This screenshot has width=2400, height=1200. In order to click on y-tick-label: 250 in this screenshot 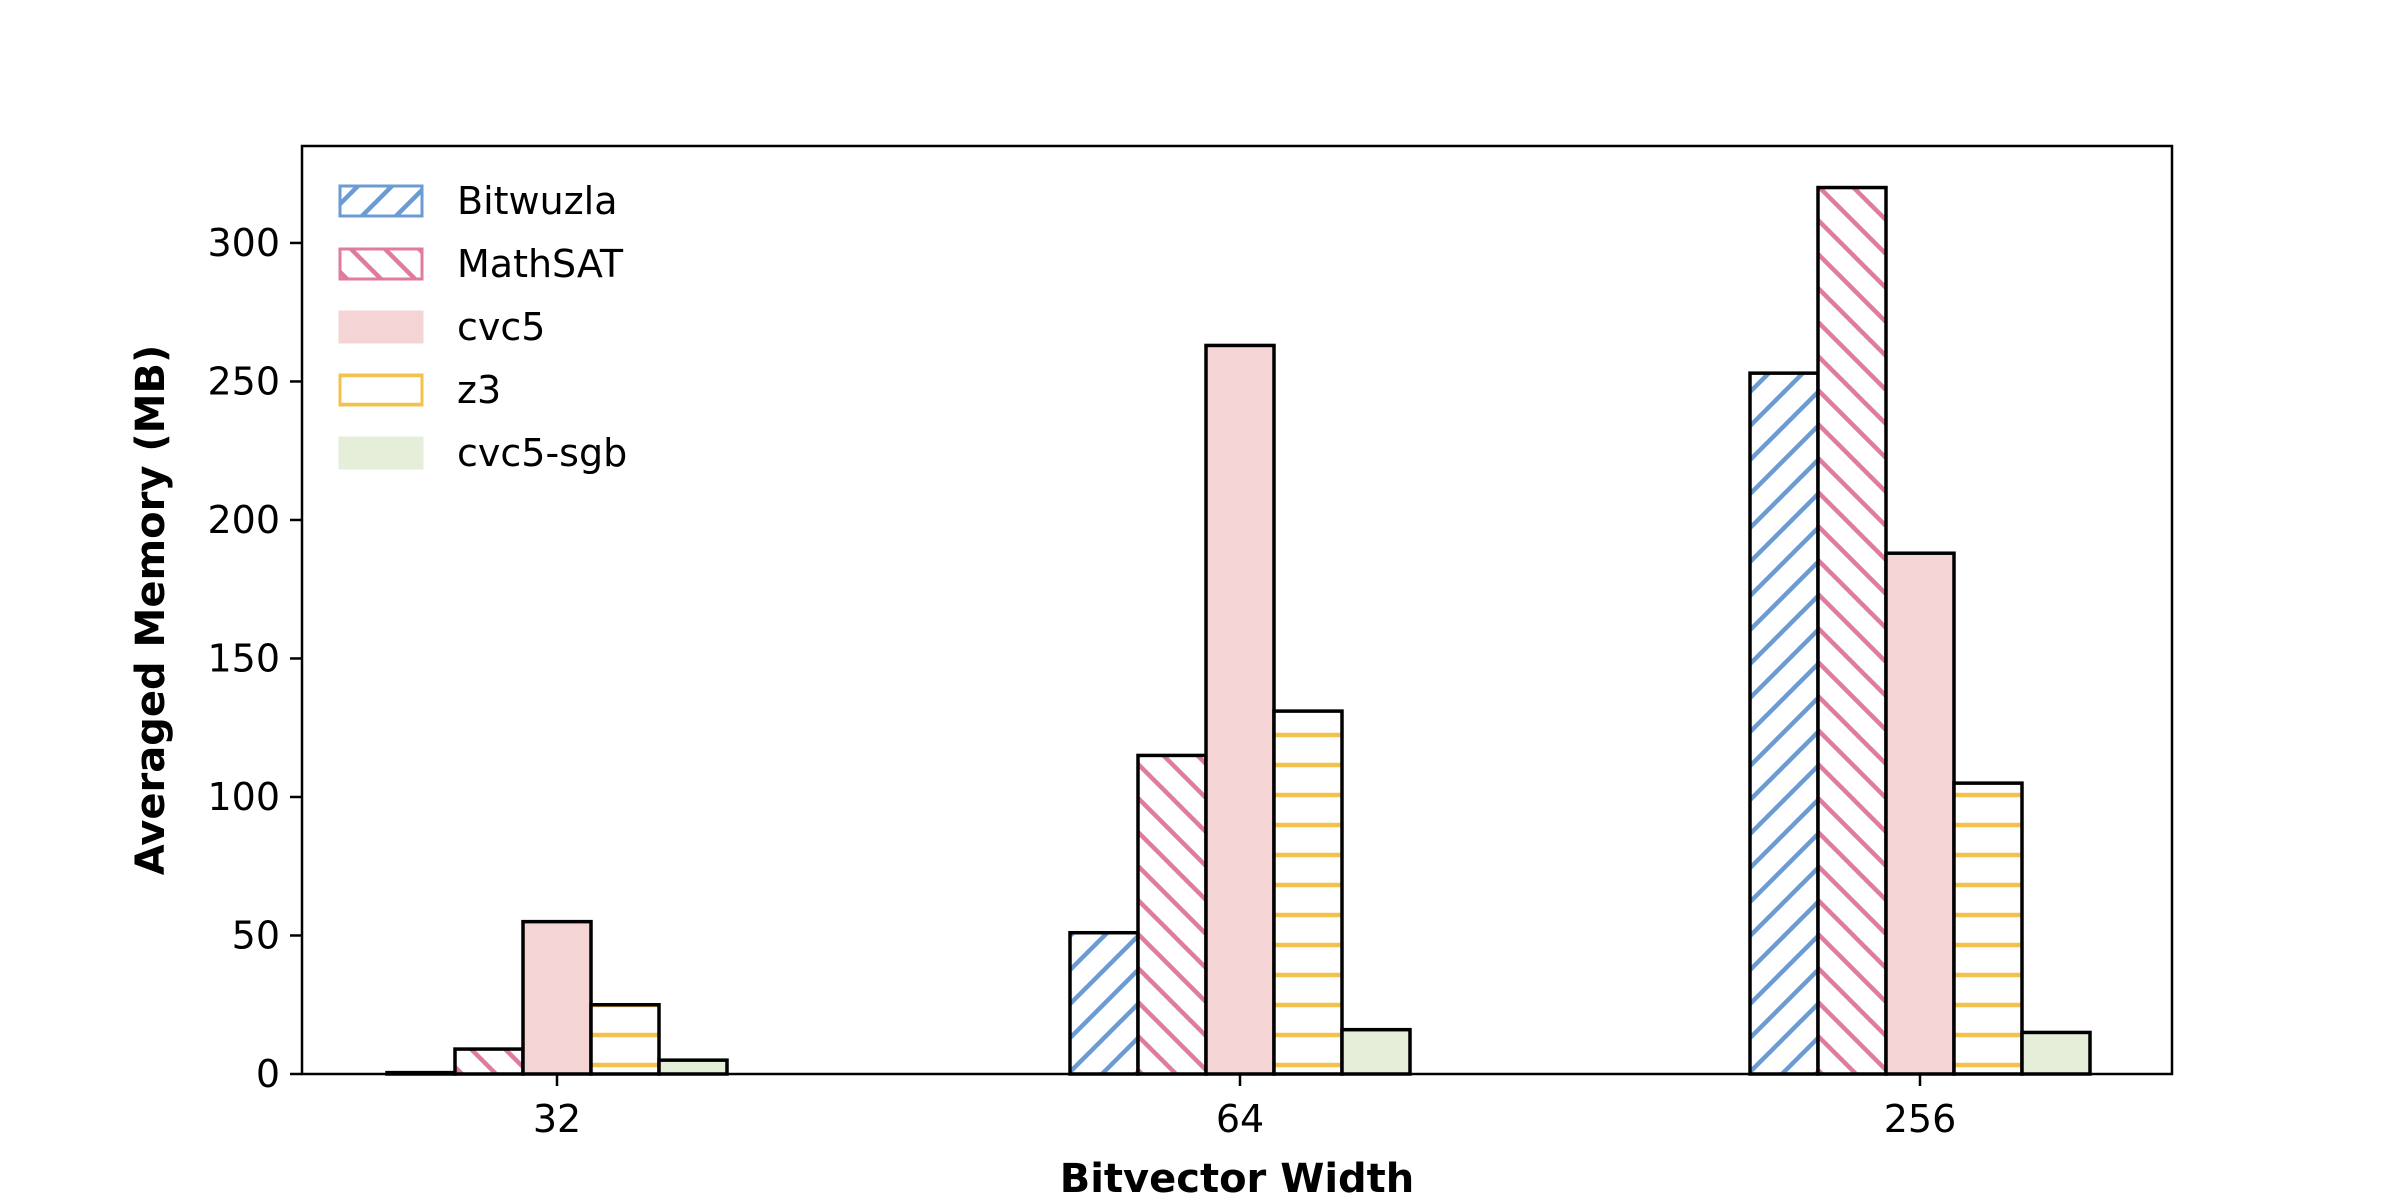, I will do `click(243, 381)`.